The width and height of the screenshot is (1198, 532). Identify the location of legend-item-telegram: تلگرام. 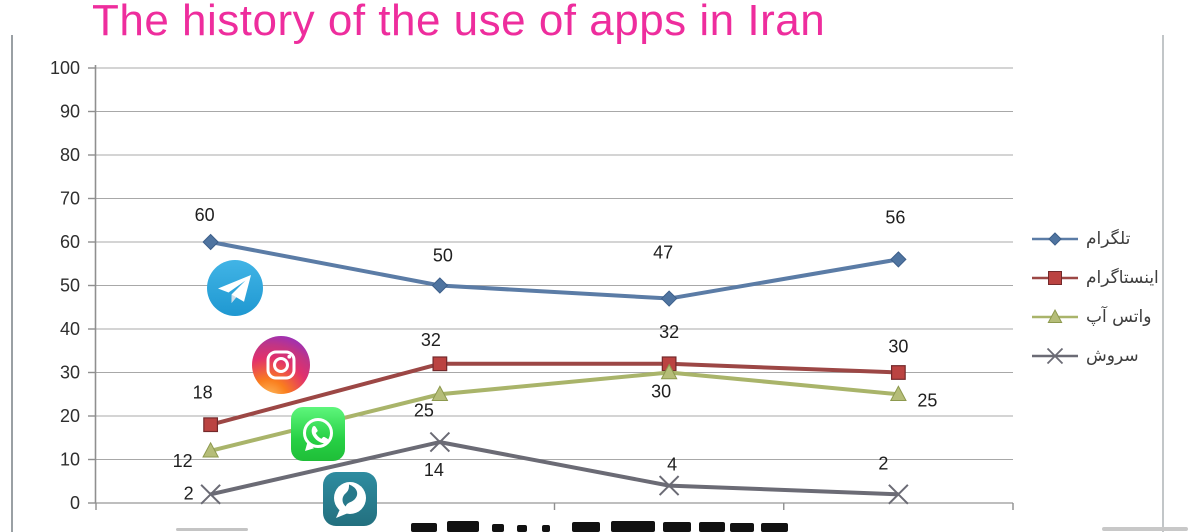
(1094, 239).